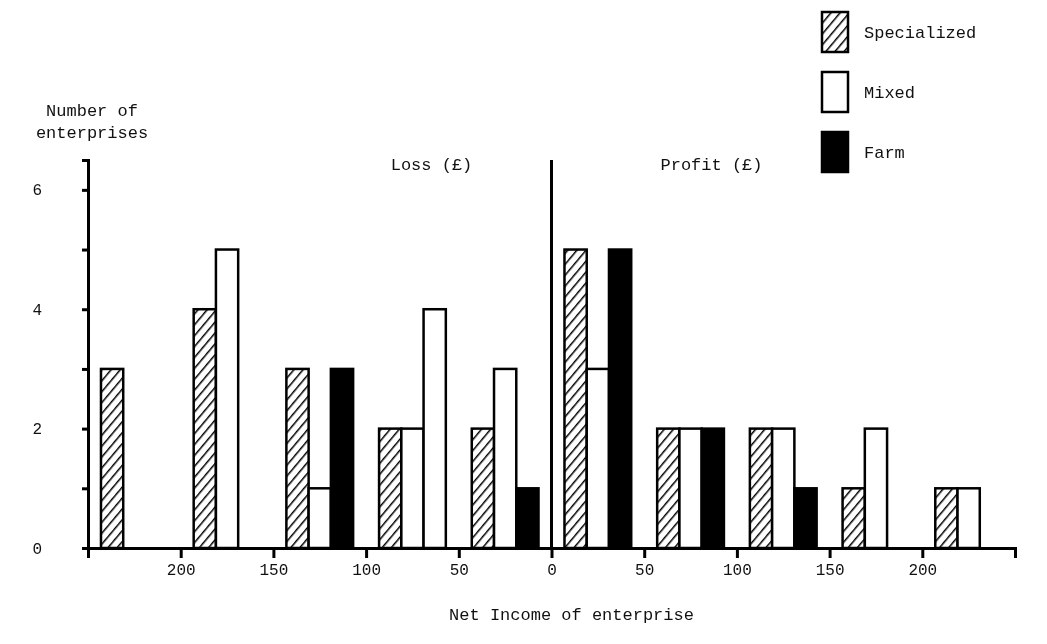  Describe the element at coordinates (711, 165) in the screenshot. I see `annotation: Profit (£)` at that location.